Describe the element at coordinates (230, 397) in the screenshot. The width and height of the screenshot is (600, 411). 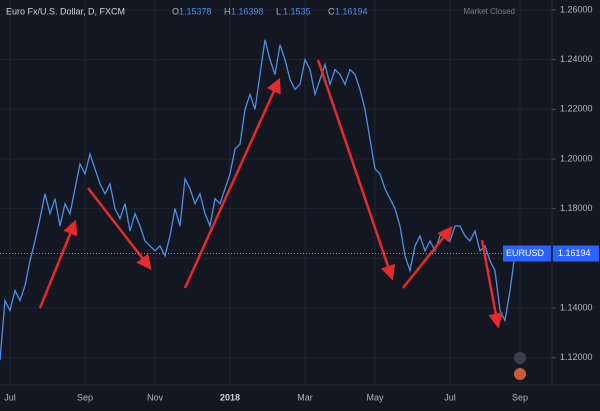
I see `x-tick-label: 2018` at that location.